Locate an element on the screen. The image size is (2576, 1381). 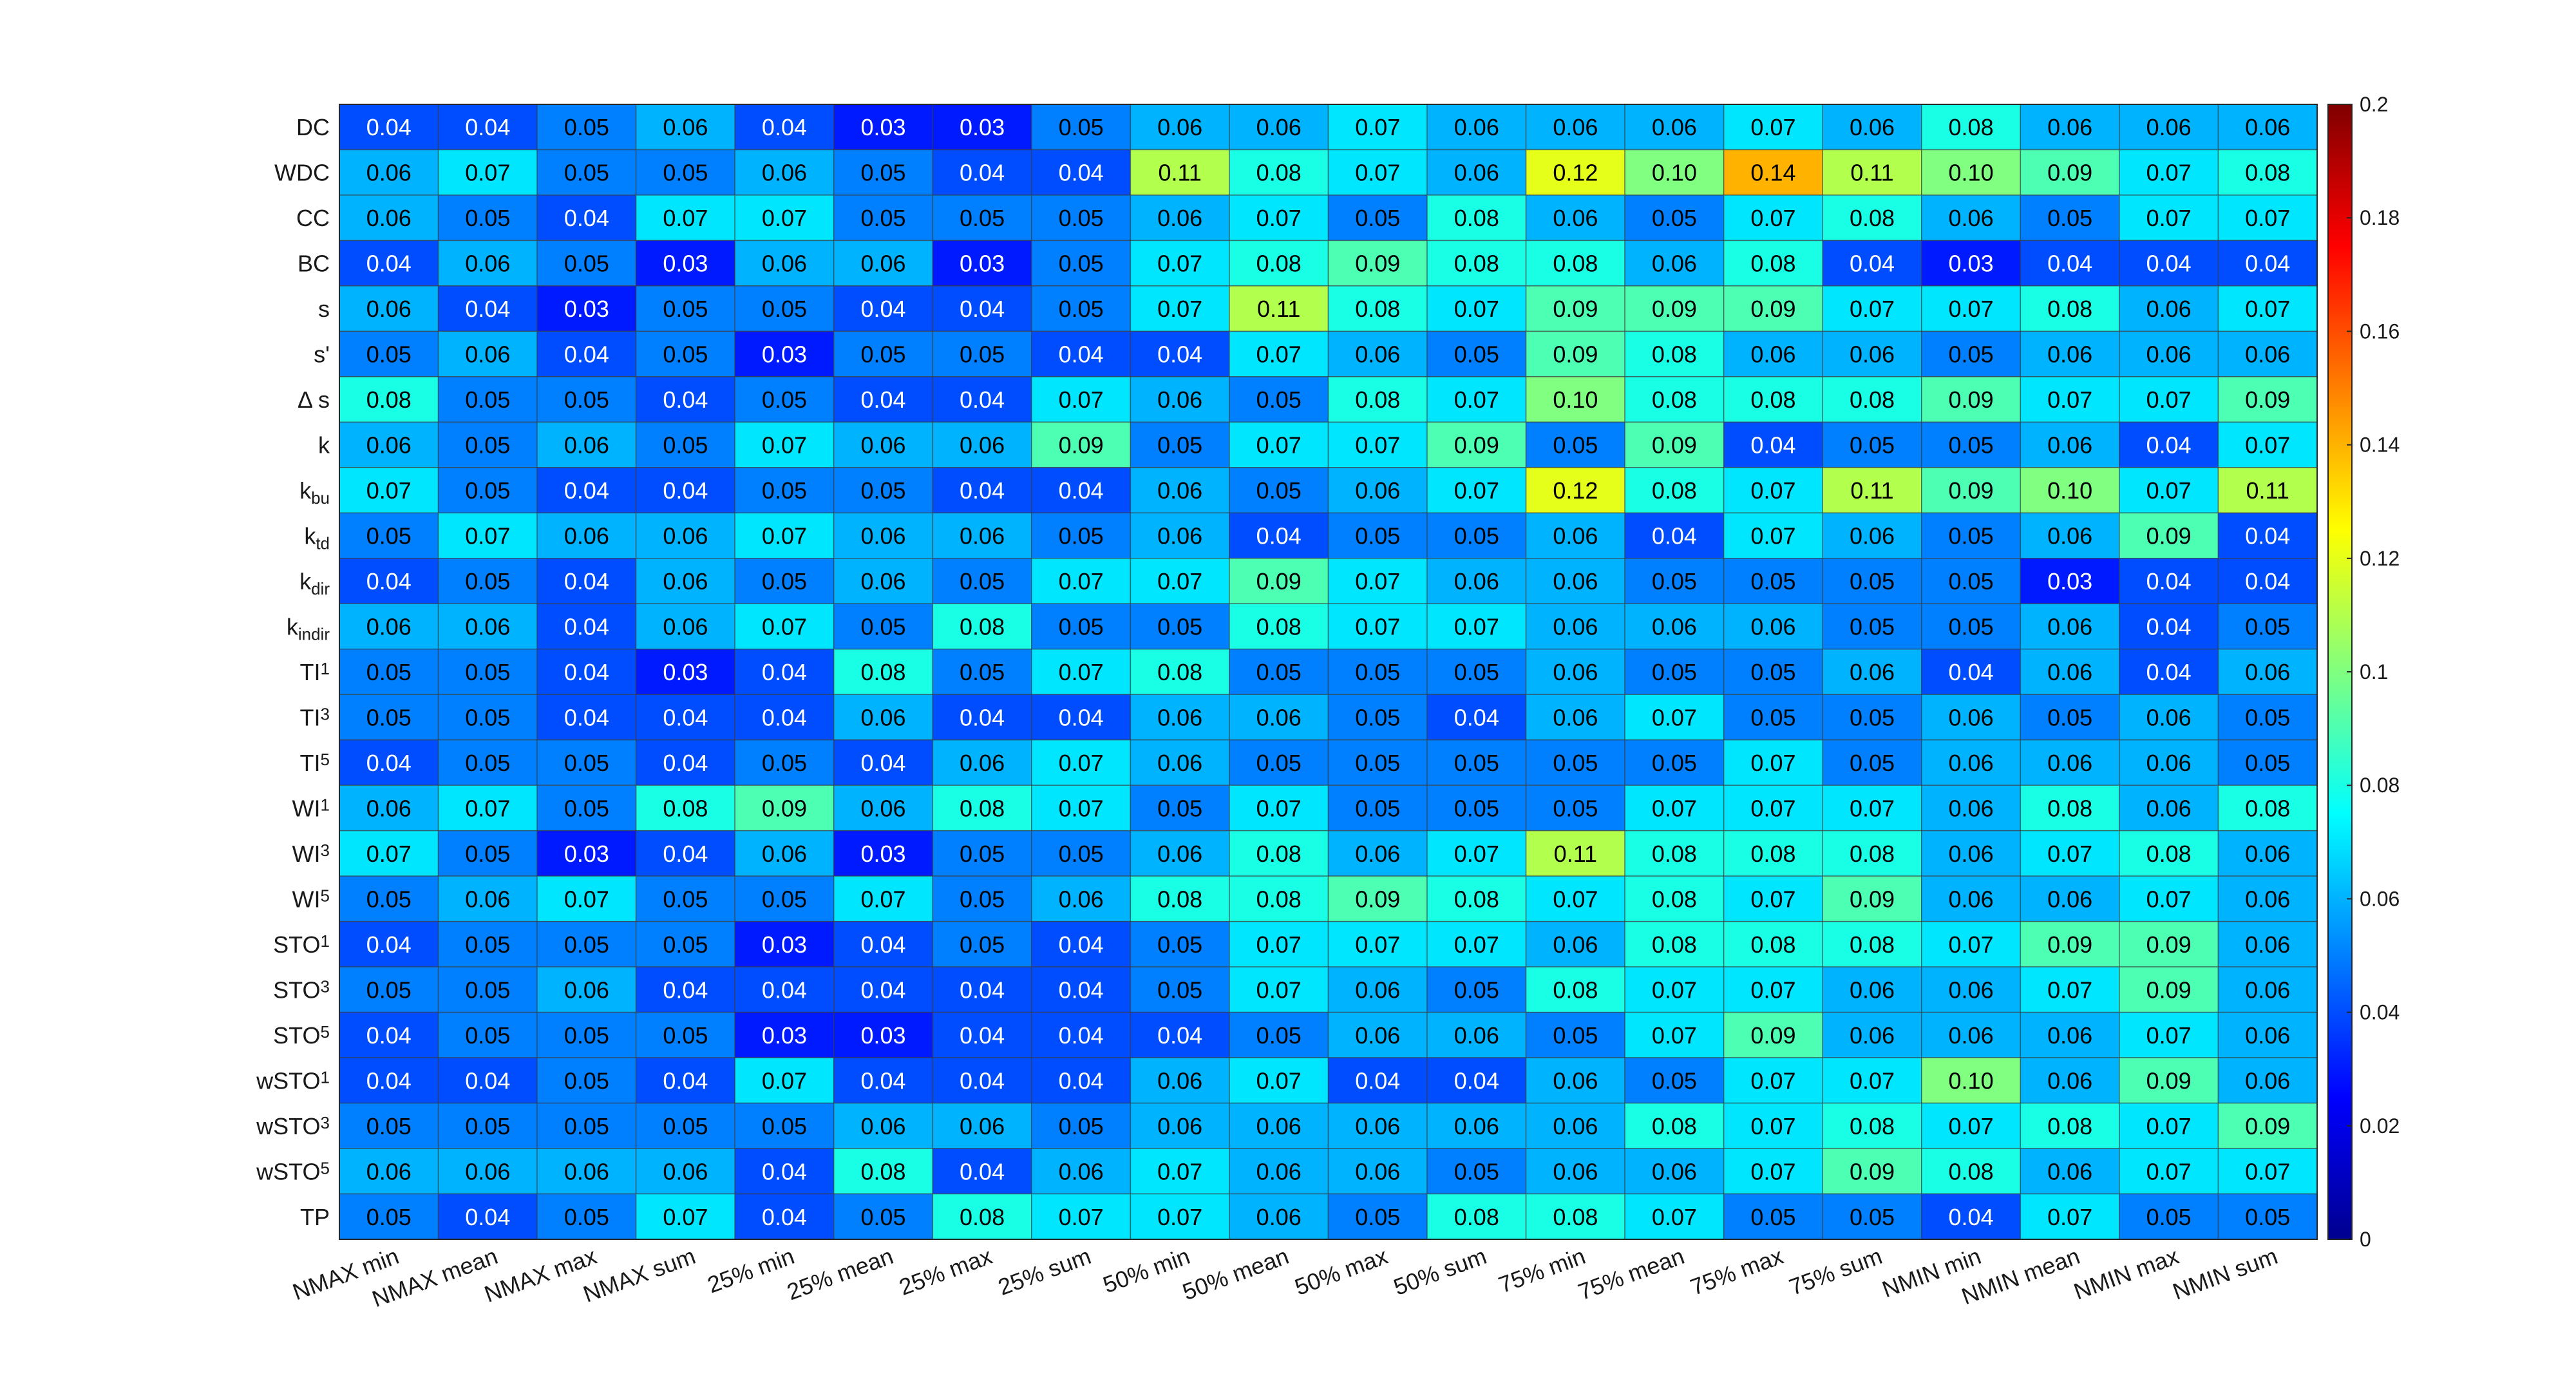
row-label: kbu is located at coordinates (314, 493).